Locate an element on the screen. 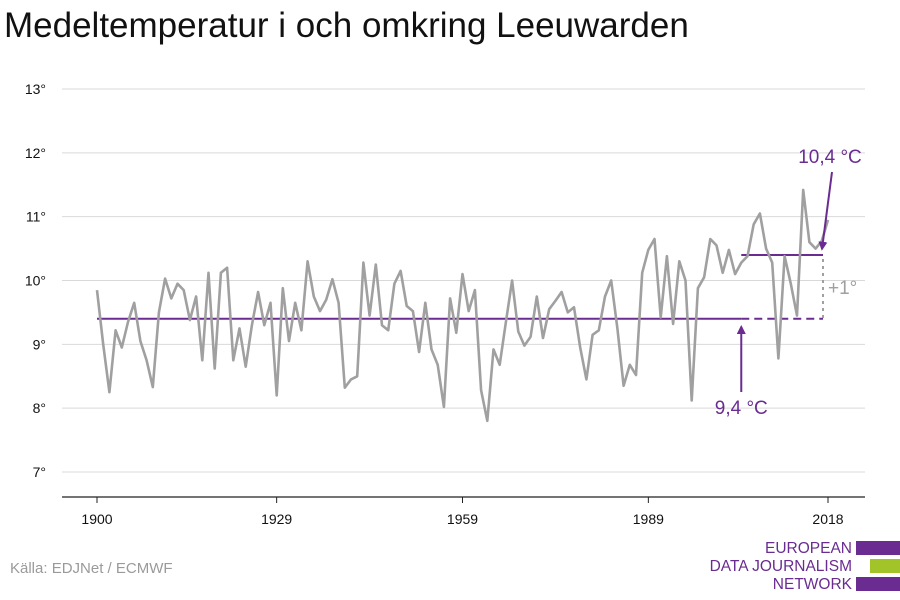 This screenshot has width=900, height=600. y-tick-label: 9° is located at coordinates (39, 344).